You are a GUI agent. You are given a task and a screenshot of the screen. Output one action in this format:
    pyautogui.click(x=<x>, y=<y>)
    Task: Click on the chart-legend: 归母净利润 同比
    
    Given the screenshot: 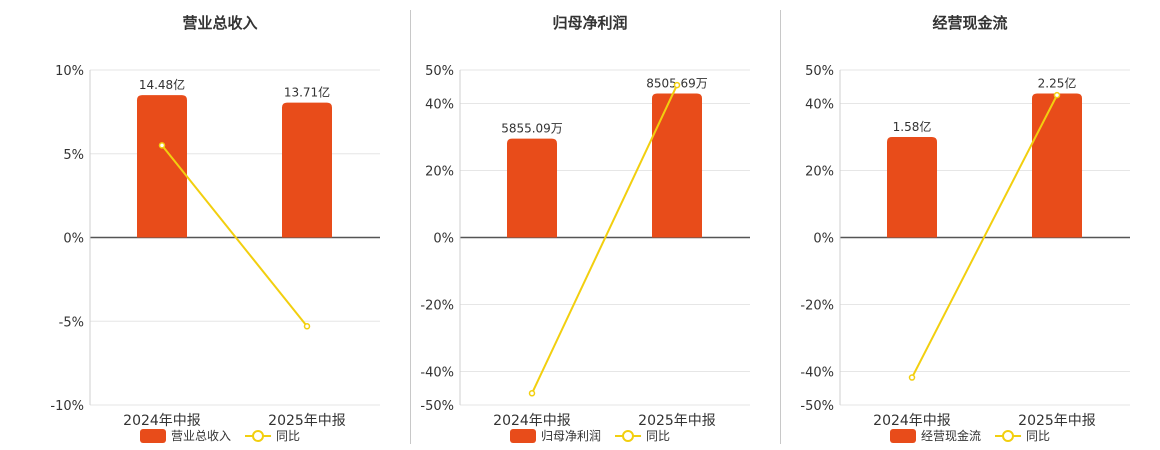 What is the action you would take?
    pyautogui.click(x=590, y=435)
    